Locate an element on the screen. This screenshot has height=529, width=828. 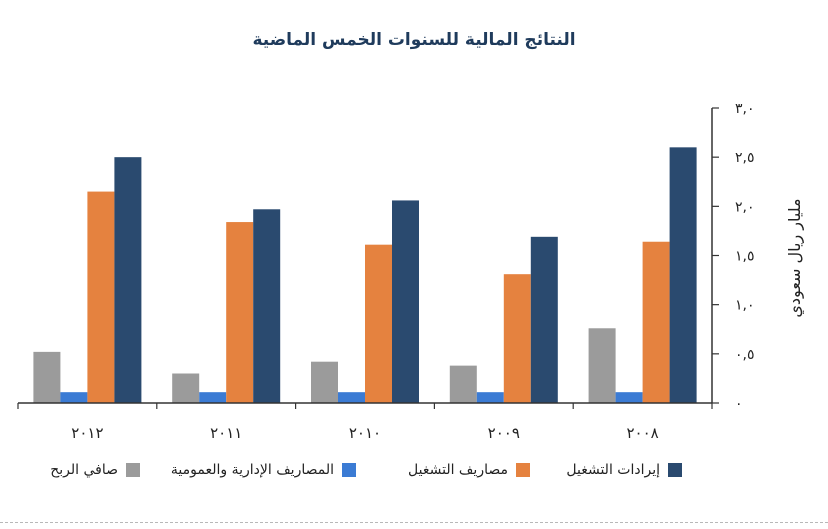
legend-label: صافي الربح is located at coordinates (84, 470).